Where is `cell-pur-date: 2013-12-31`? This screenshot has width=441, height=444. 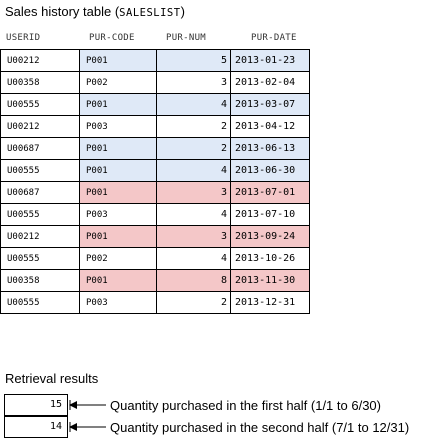
cell-pur-date: 2013-12-31 is located at coordinates (270, 302).